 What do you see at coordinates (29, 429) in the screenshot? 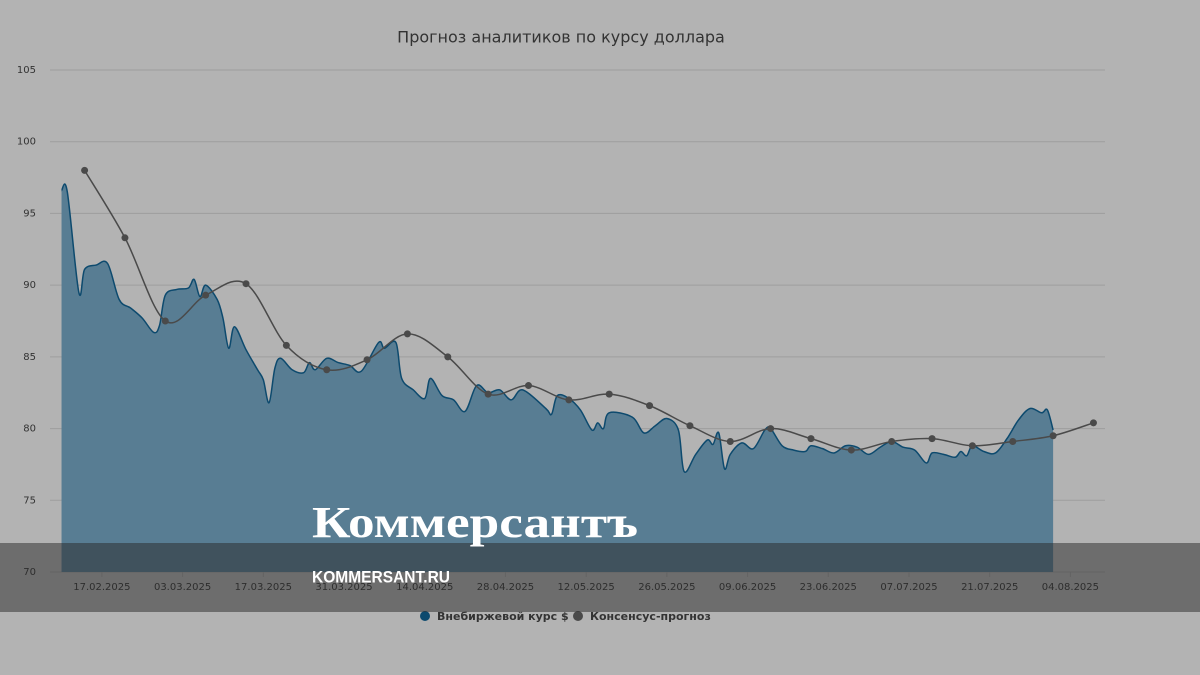
I see `y-tick-label: 80` at bounding box center [29, 429].